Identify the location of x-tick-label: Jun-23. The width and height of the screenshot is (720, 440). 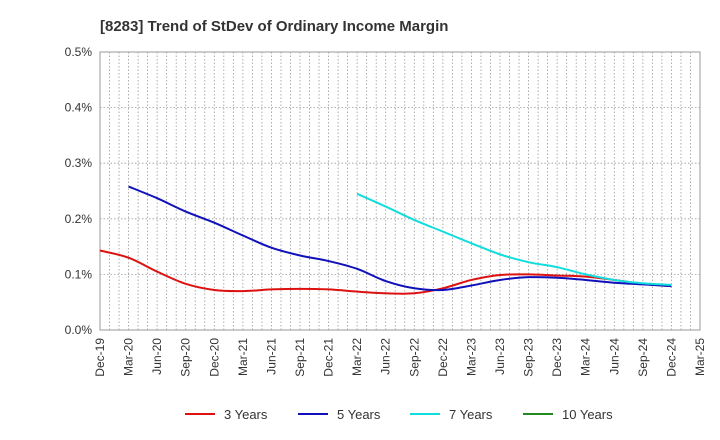
(500, 356).